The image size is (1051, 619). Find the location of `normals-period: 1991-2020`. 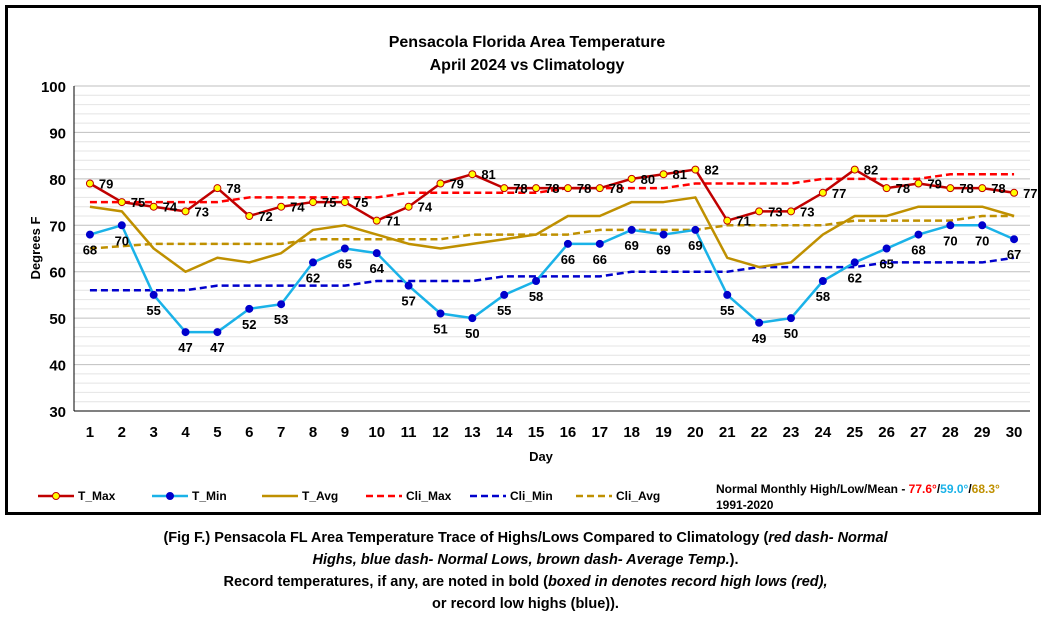

normals-period: 1991-2020 is located at coordinates (745, 505).